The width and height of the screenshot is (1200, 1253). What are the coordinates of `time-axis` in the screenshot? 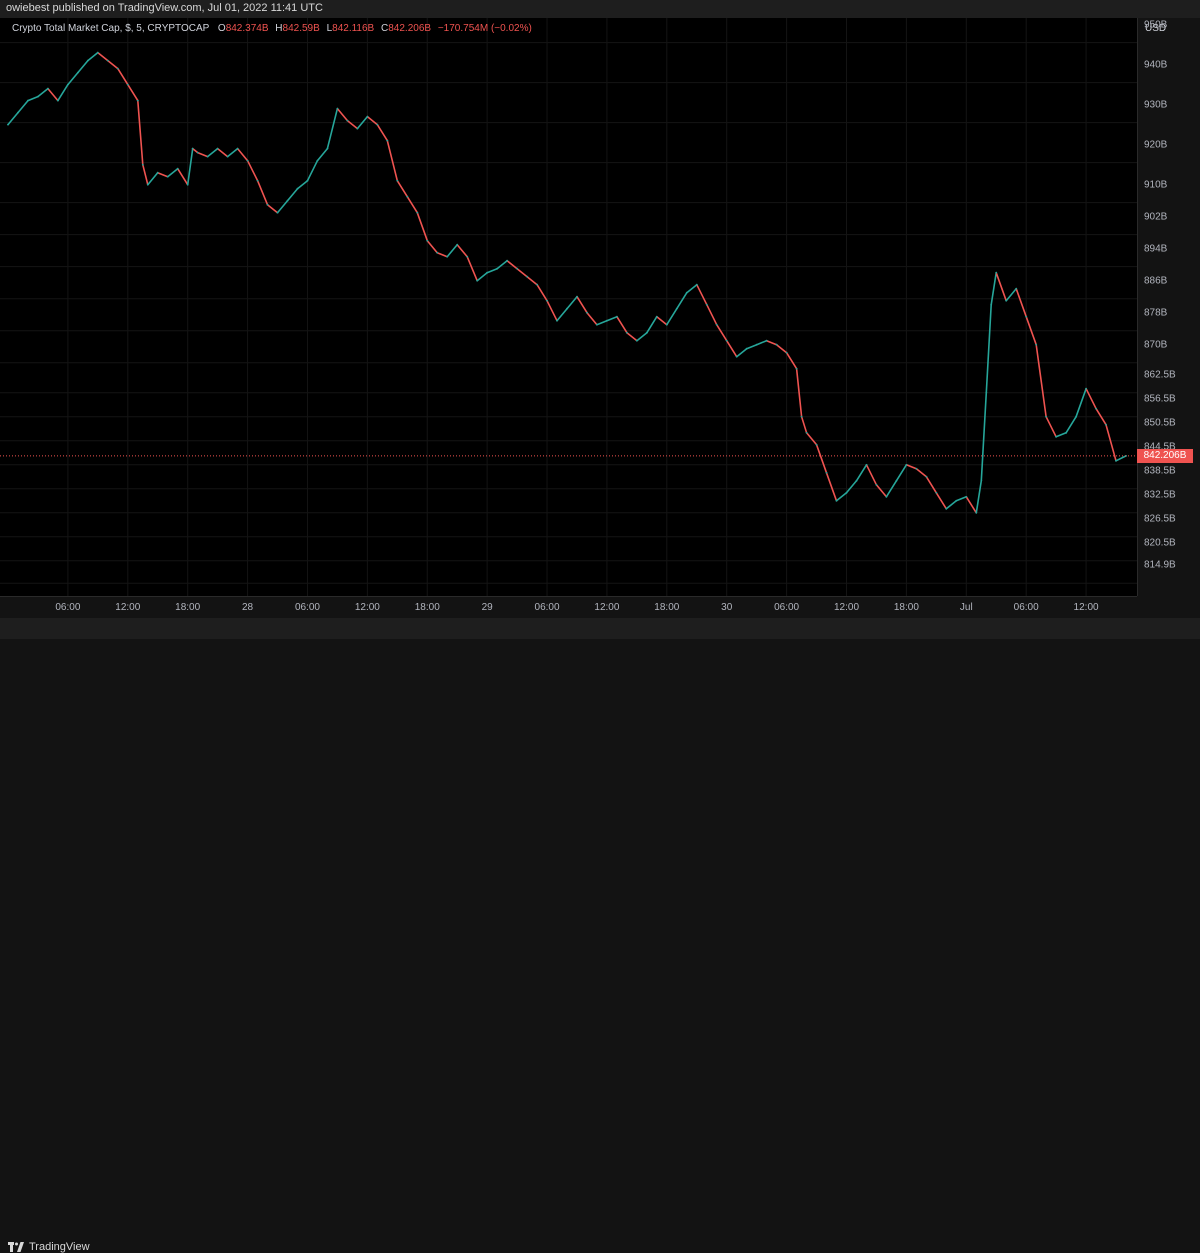 It's located at (568, 607).